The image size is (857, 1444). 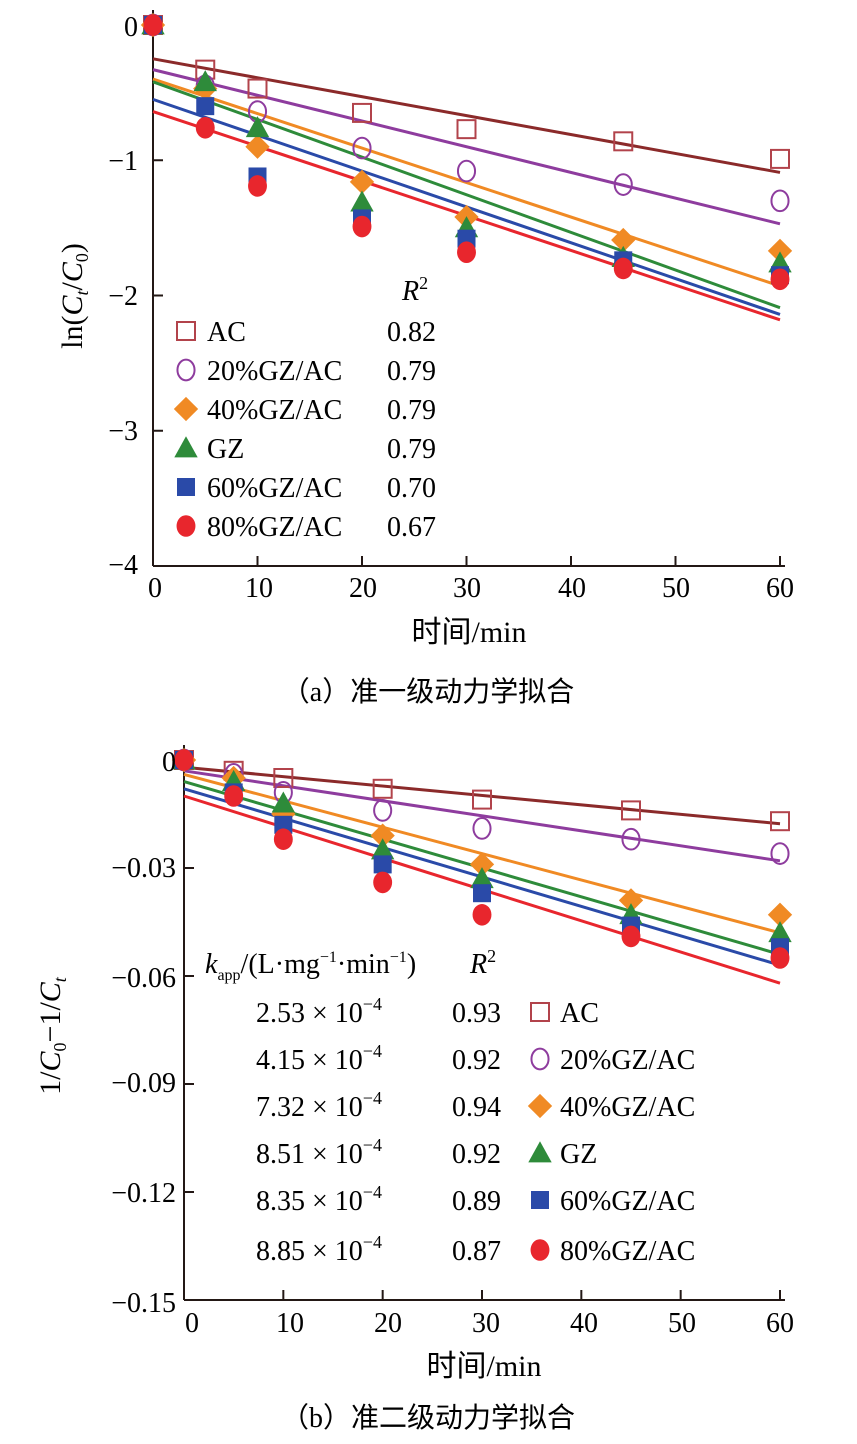 I want to click on legend-r2: 0.82, so click(x=411, y=332).